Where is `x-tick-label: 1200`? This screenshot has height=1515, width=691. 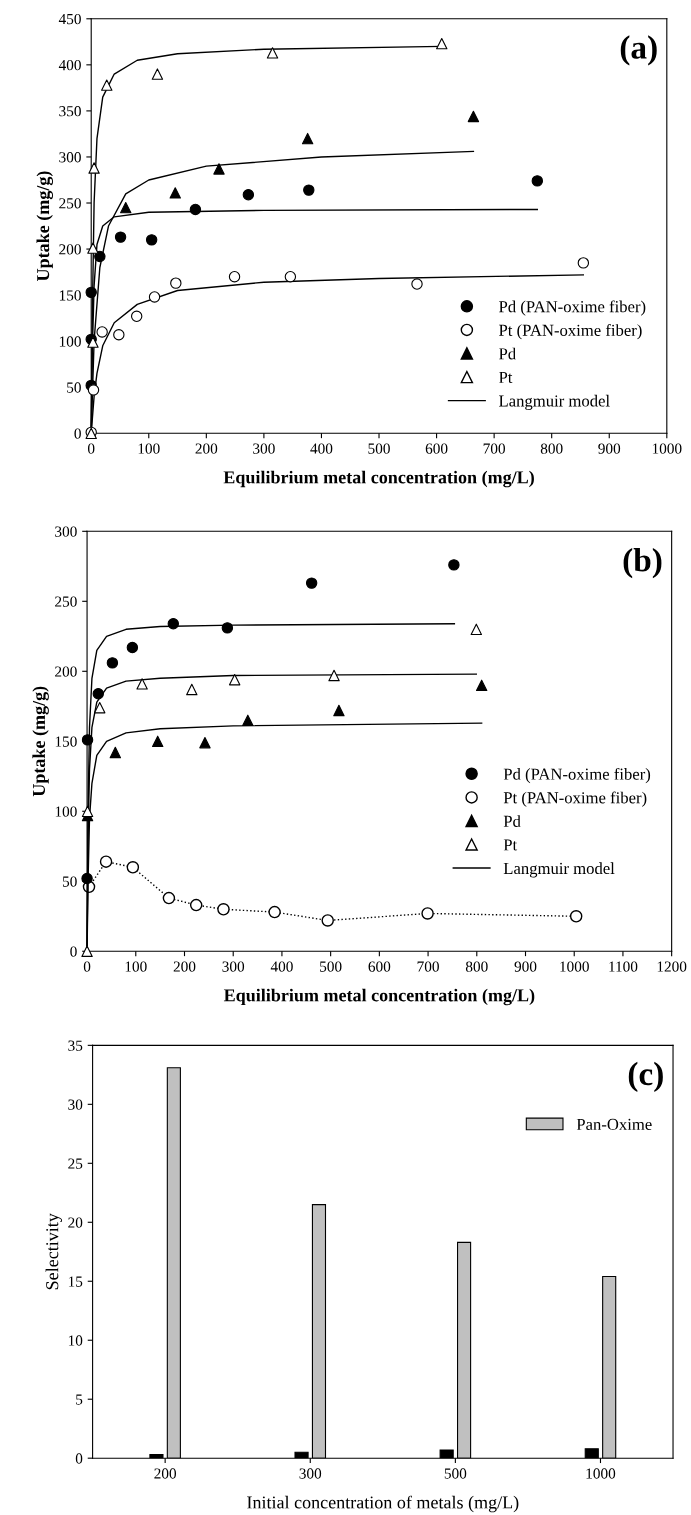
x-tick-label: 1200 is located at coordinates (672, 966).